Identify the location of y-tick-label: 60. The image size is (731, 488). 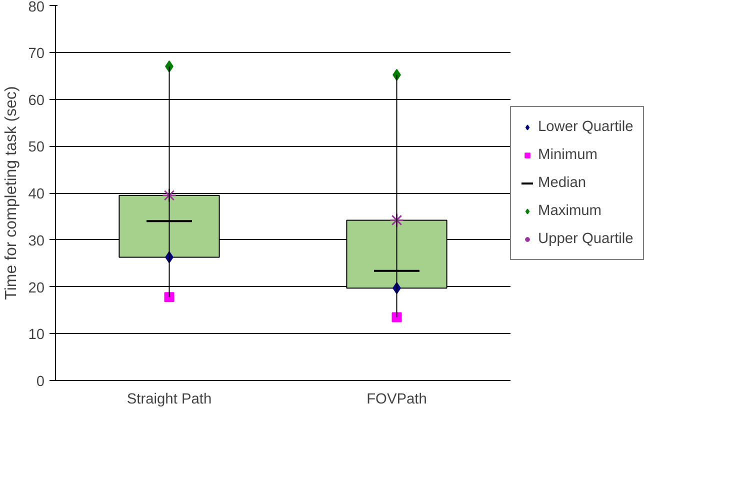
(36, 100).